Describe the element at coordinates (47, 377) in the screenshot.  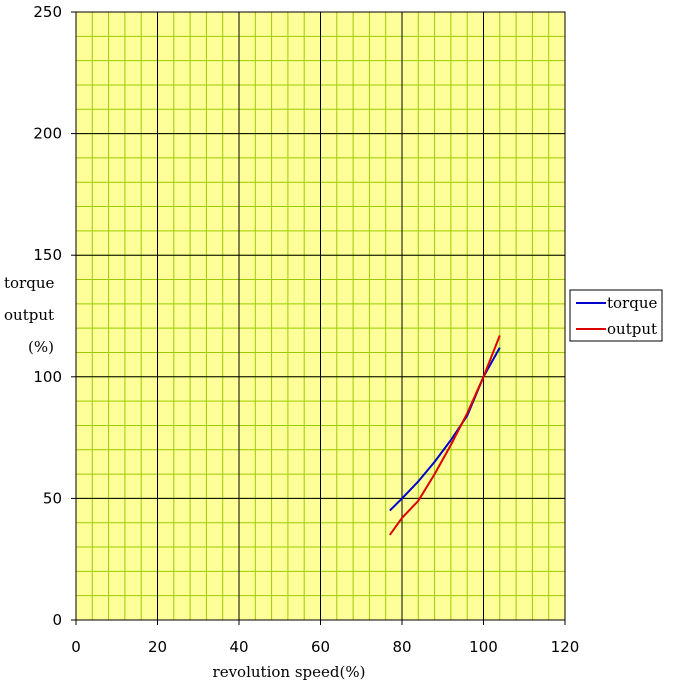
I see `y-tick-label: 100` at that location.